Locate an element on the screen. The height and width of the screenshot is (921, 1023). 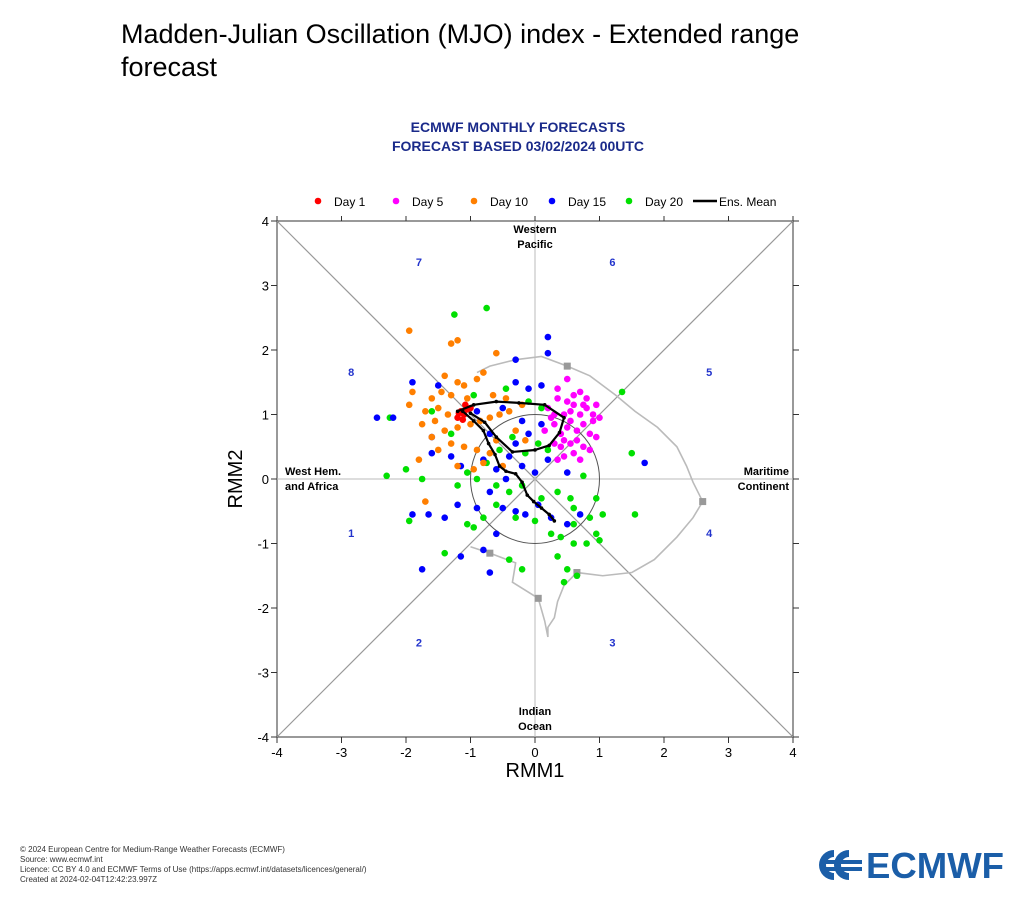
y-tick-label: -4 is located at coordinates (263, 737).